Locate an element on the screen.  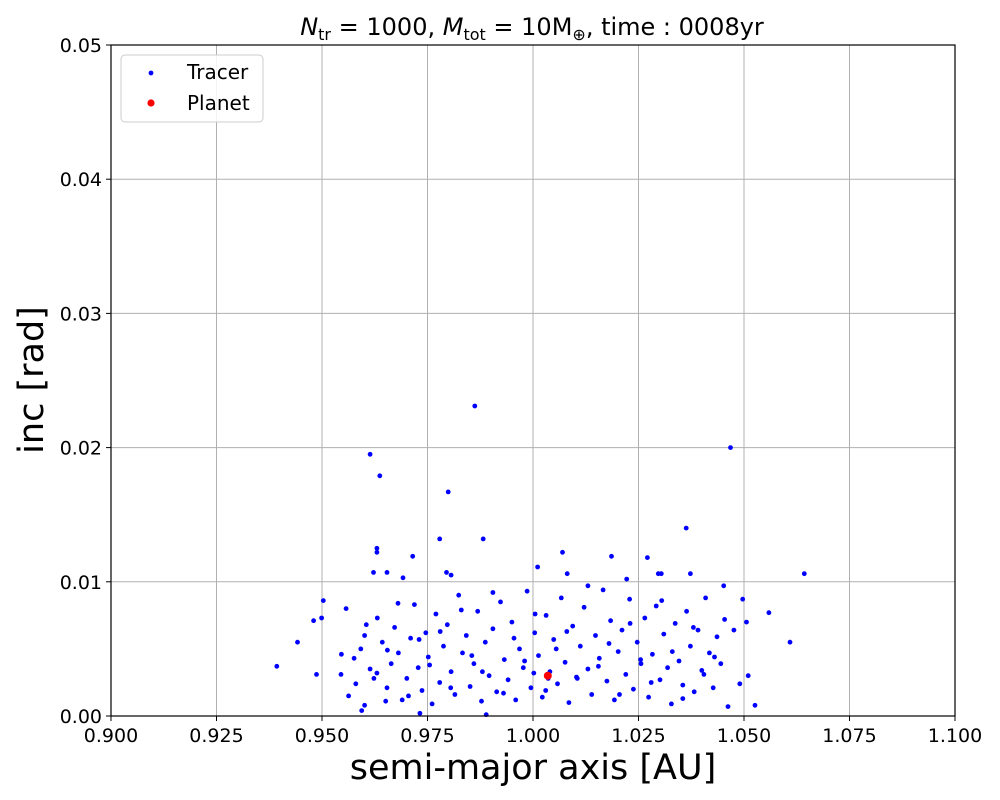
title-n-value: = 1000, is located at coordinates (387, 27).